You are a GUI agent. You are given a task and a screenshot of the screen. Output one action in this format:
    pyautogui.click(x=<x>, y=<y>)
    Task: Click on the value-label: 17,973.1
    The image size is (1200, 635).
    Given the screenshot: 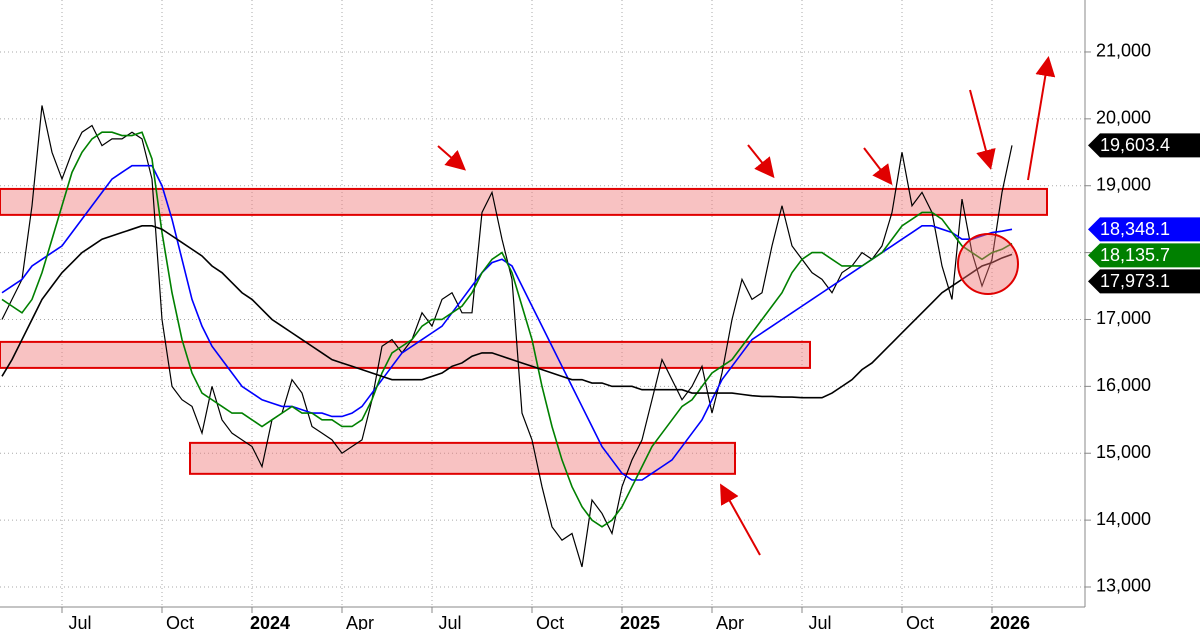 What is the action you would take?
    pyautogui.click(x=1135, y=281)
    